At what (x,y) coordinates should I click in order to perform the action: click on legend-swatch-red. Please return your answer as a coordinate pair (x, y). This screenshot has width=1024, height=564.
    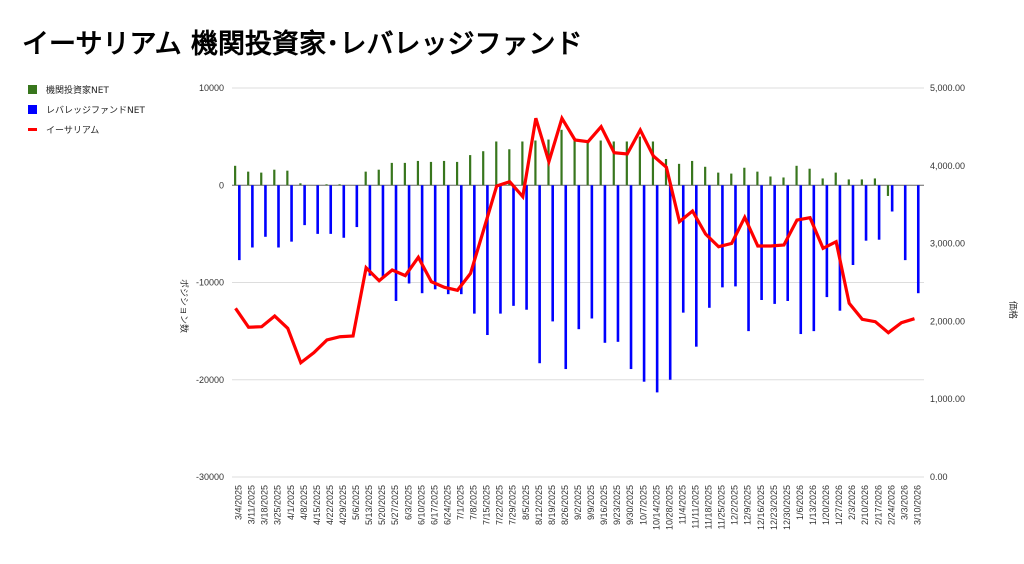
    Looking at the image, I should click on (32, 129).